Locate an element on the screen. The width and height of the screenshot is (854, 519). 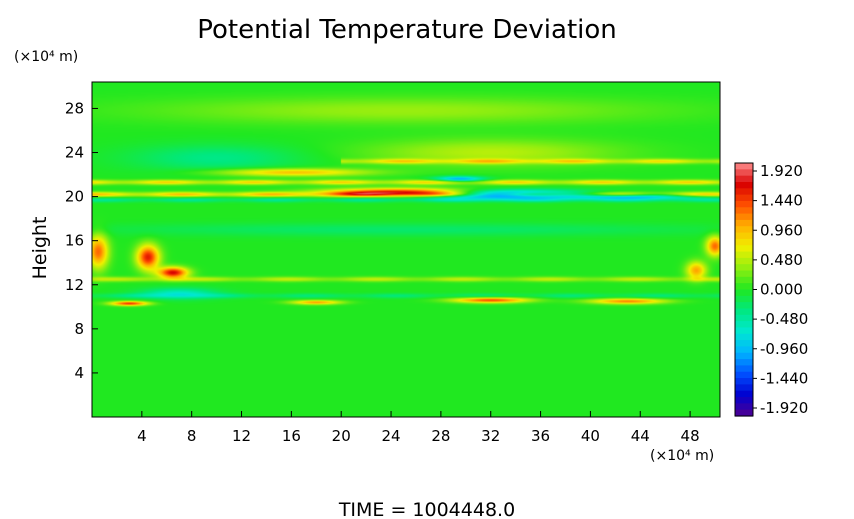
y-tick-label: 24 is located at coordinates (74, 153).